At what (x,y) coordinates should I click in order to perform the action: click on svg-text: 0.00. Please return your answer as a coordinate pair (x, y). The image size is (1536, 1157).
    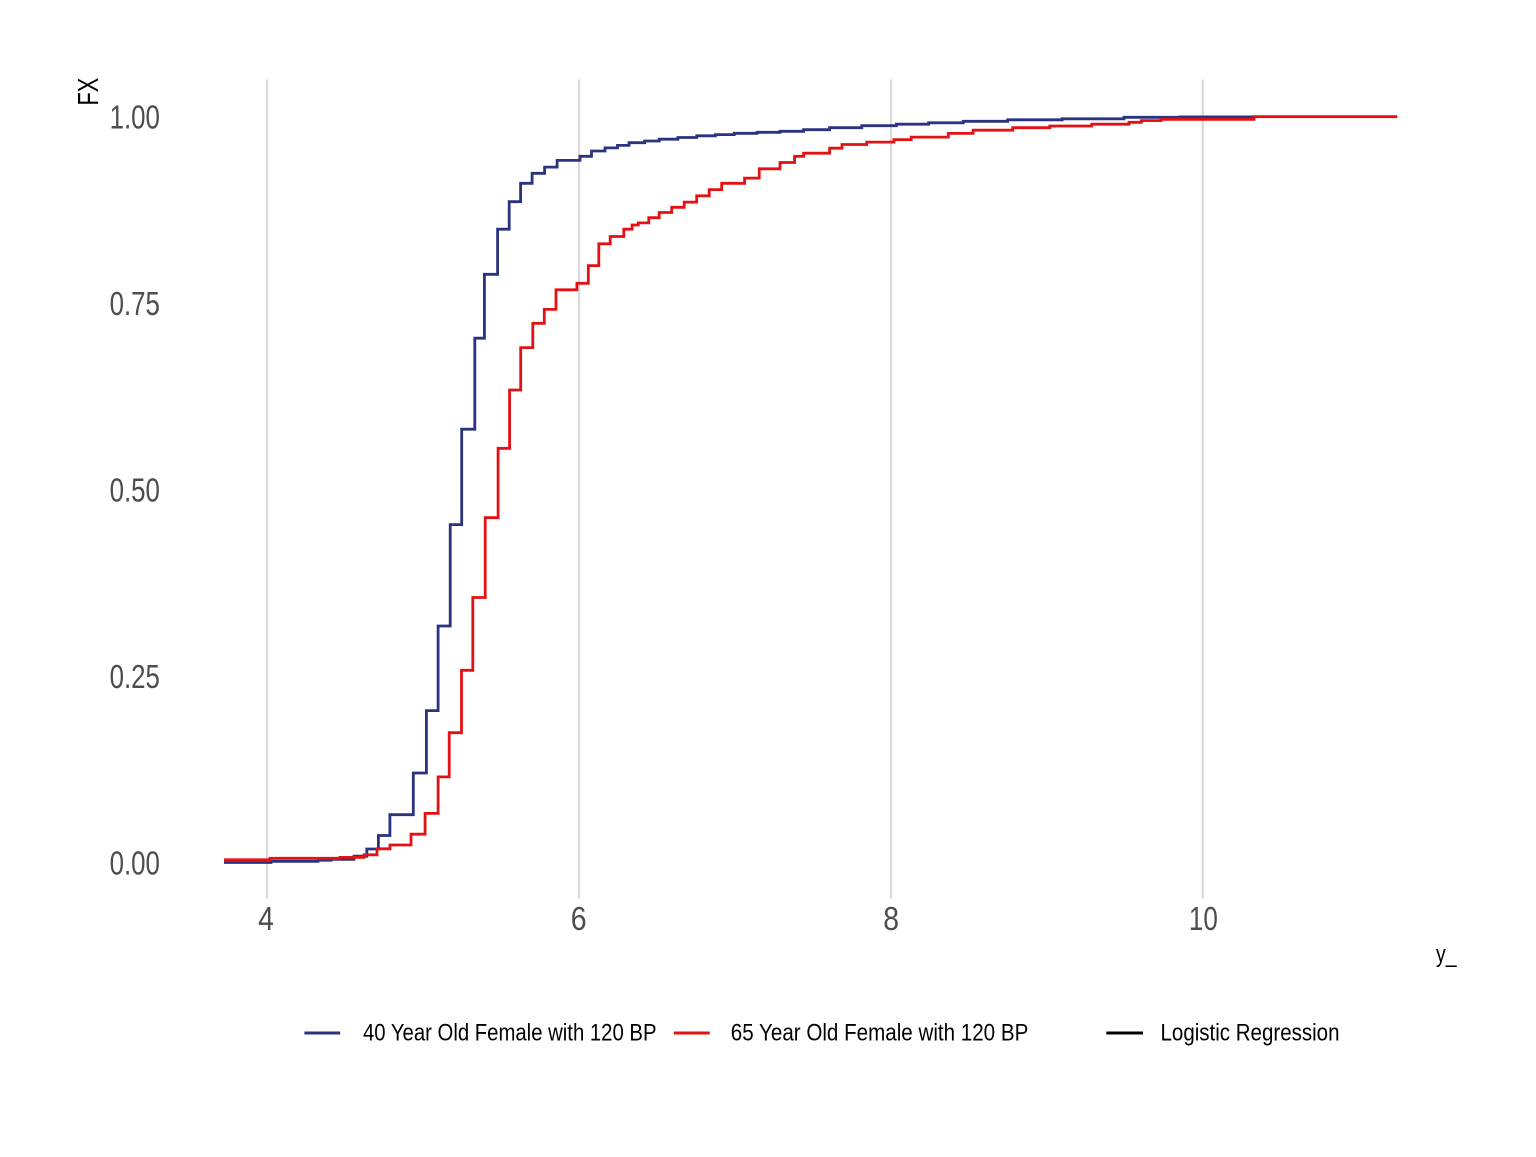
    Looking at the image, I should click on (135, 863).